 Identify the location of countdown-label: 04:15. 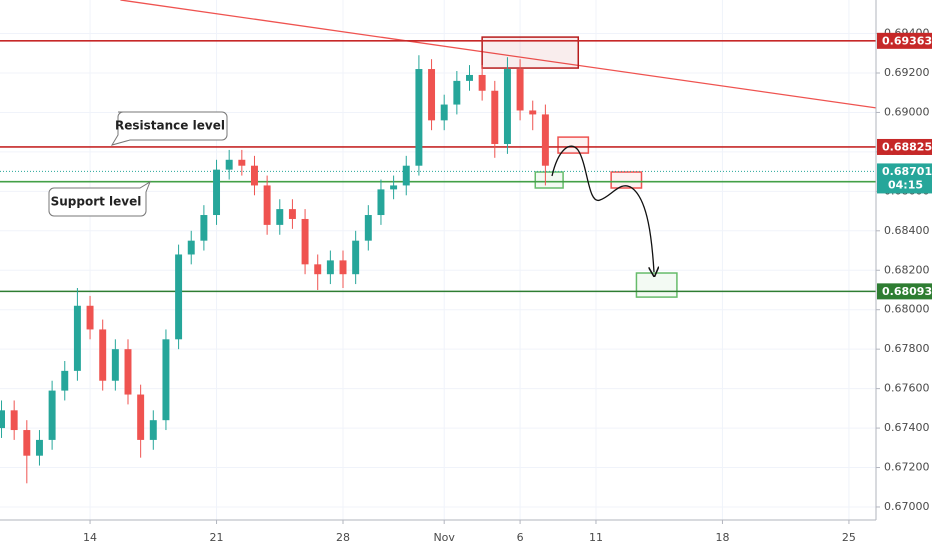
(905, 184).